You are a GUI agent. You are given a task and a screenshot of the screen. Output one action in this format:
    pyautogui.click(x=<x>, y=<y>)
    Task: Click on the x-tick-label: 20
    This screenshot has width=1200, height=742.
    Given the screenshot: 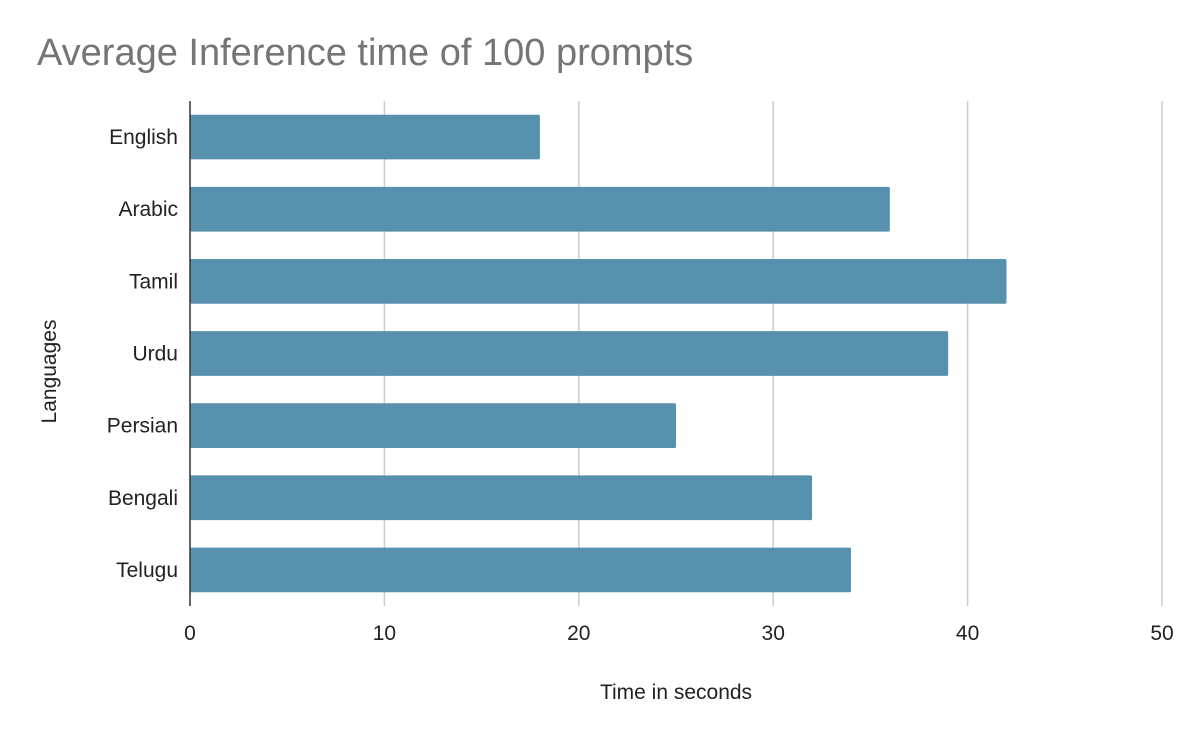 What is the action you would take?
    pyautogui.click(x=578, y=633)
    